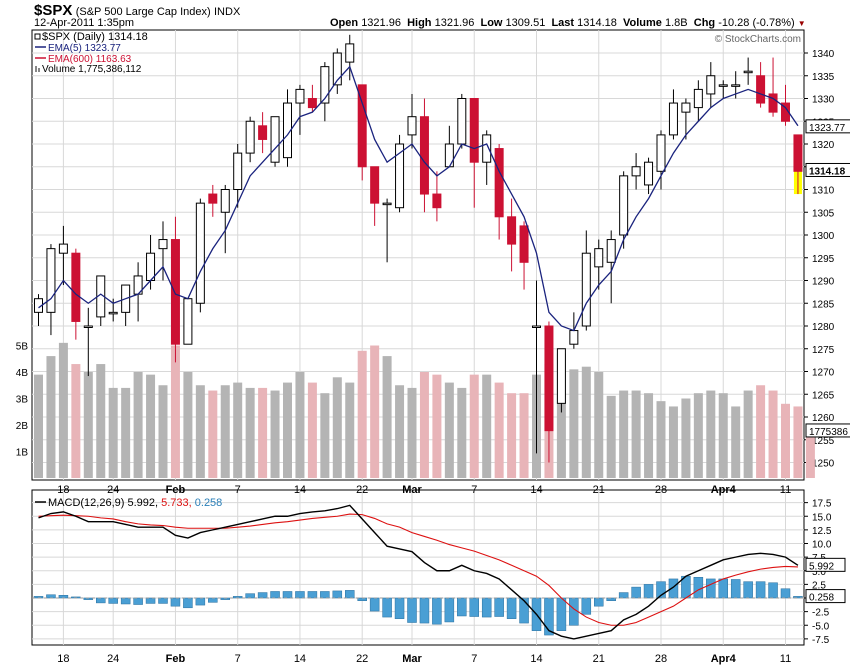 The image size is (850, 668). What do you see at coordinates (113, 659) in the screenshot?
I see `macd-x-axis-label: 24` at bounding box center [113, 659].